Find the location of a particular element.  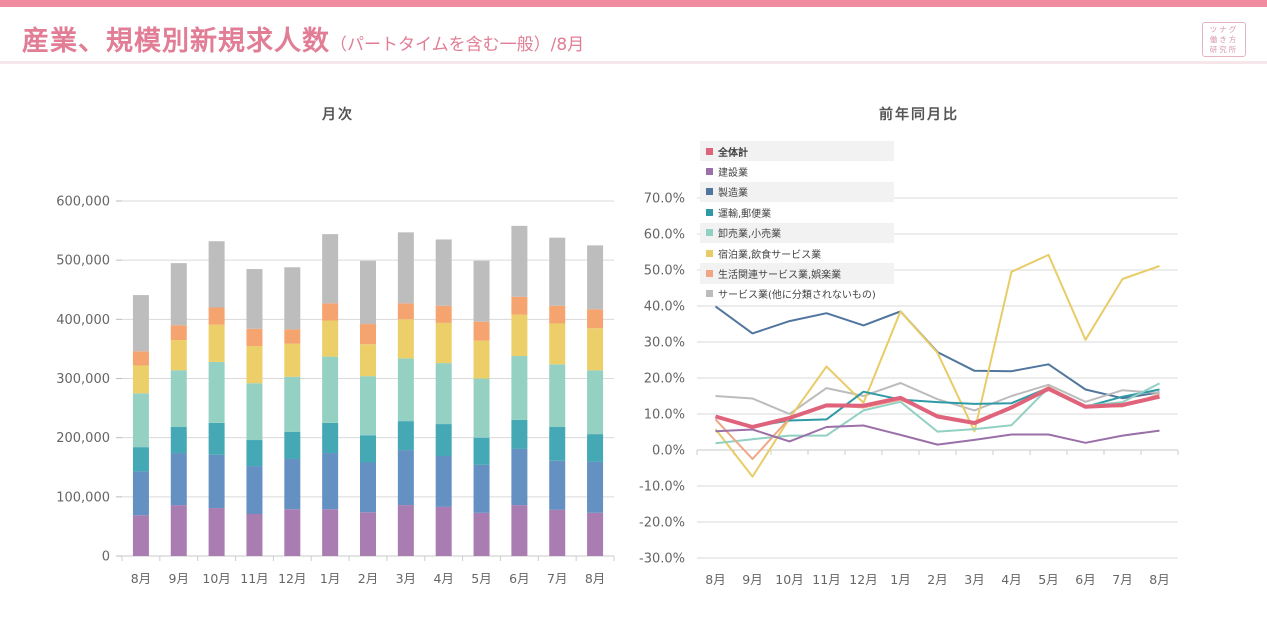

x-tick-label: 9月 is located at coordinates (179, 578).